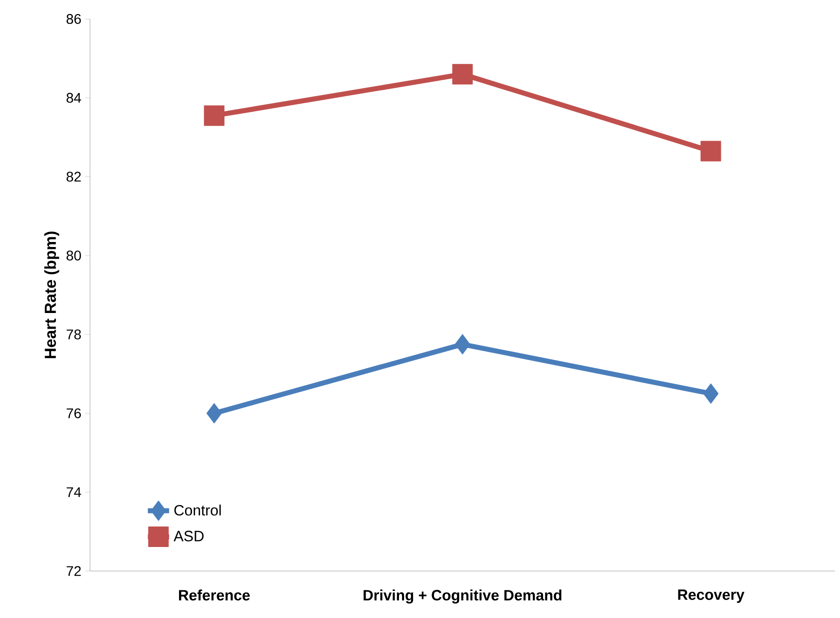 The height and width of the screenshot is (618, 840). What do you see at coordinates (197, 510) in the screenshot?
I see `legend-label: Control` at bounding box center [197, 510].